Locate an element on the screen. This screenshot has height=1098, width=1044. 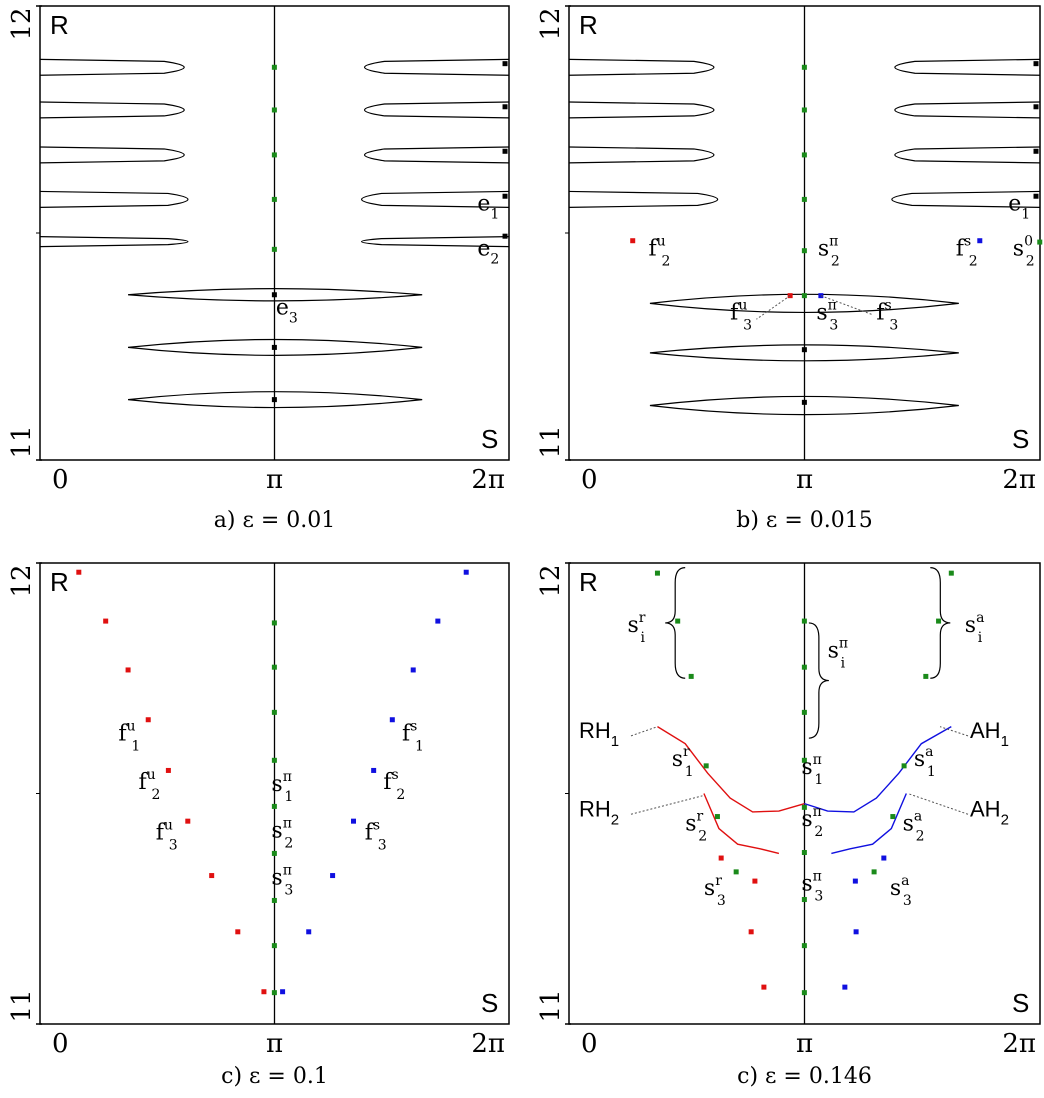
point-label: s0 2 is located at coordinates (1024, 252).